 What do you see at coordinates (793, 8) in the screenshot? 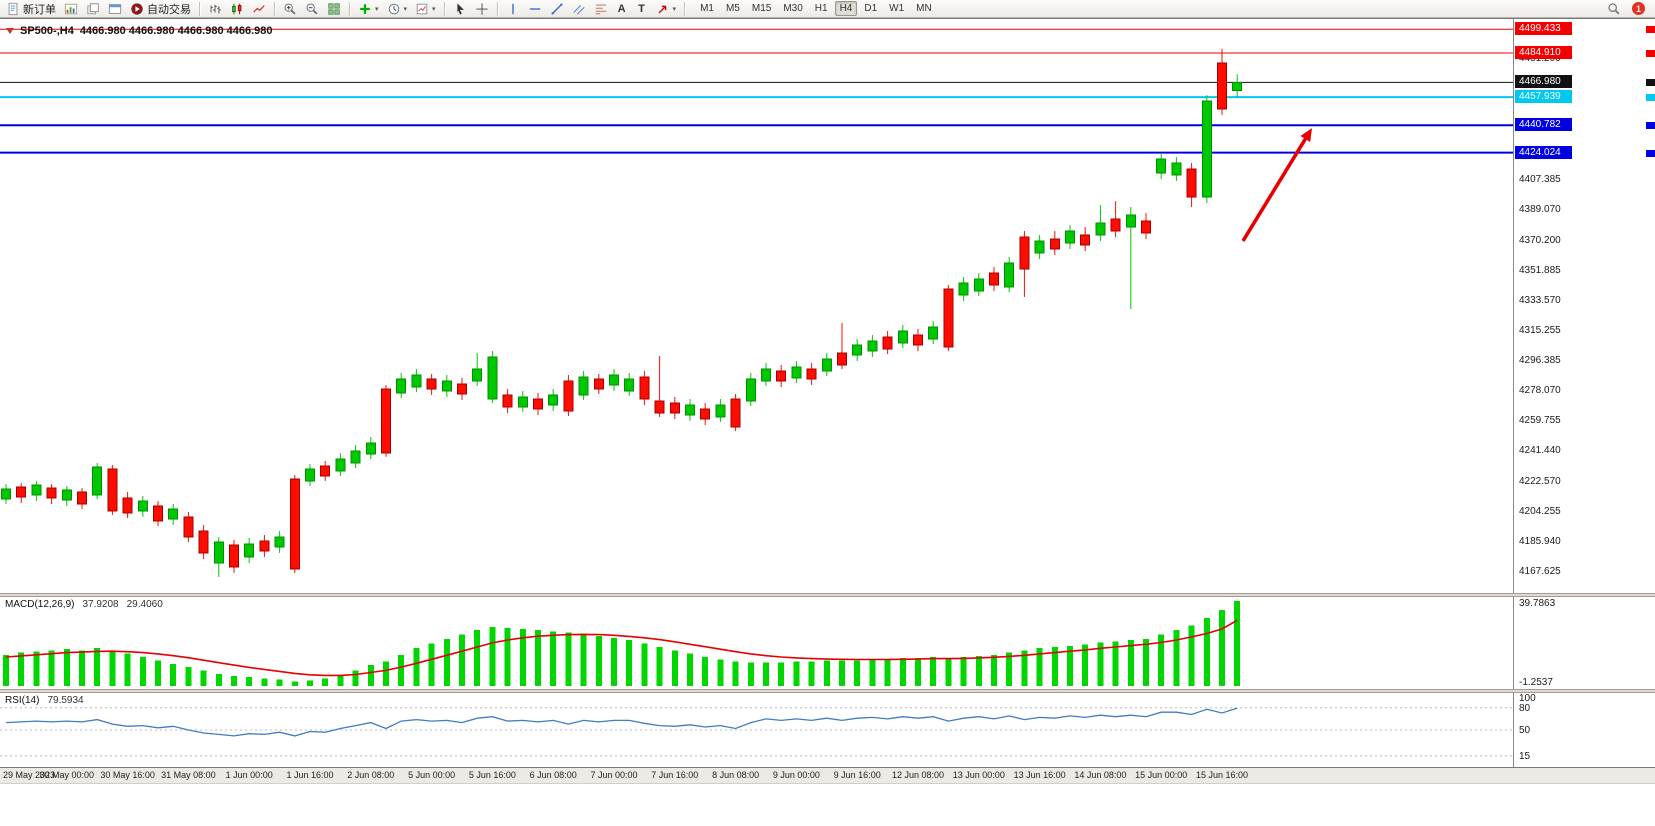
I see `timeframe-m30-button: M30` at bounding box center [793, 8].